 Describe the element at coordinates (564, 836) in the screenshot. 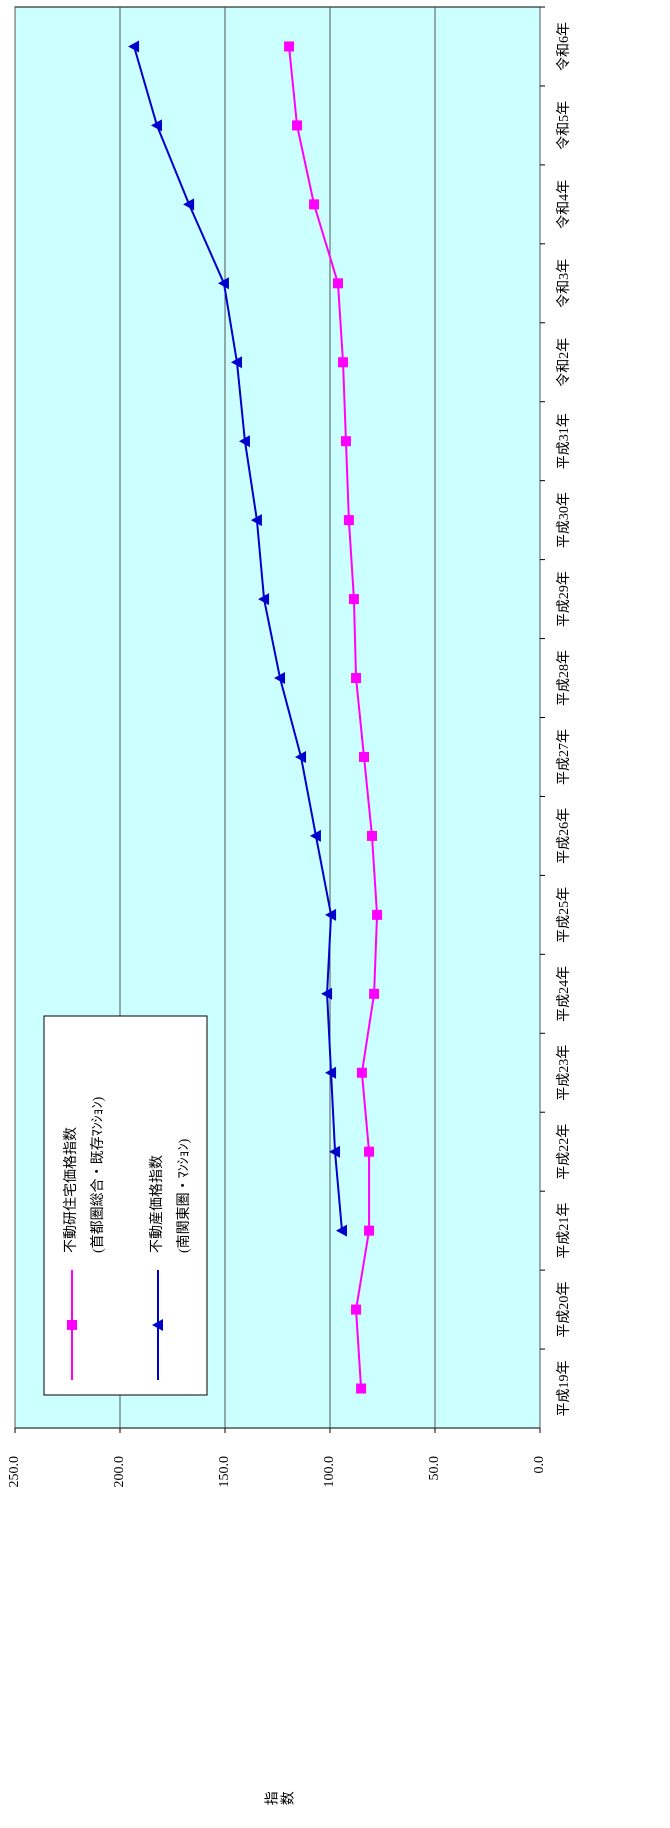

I see `x-tick-label: 平成26年` at that location.